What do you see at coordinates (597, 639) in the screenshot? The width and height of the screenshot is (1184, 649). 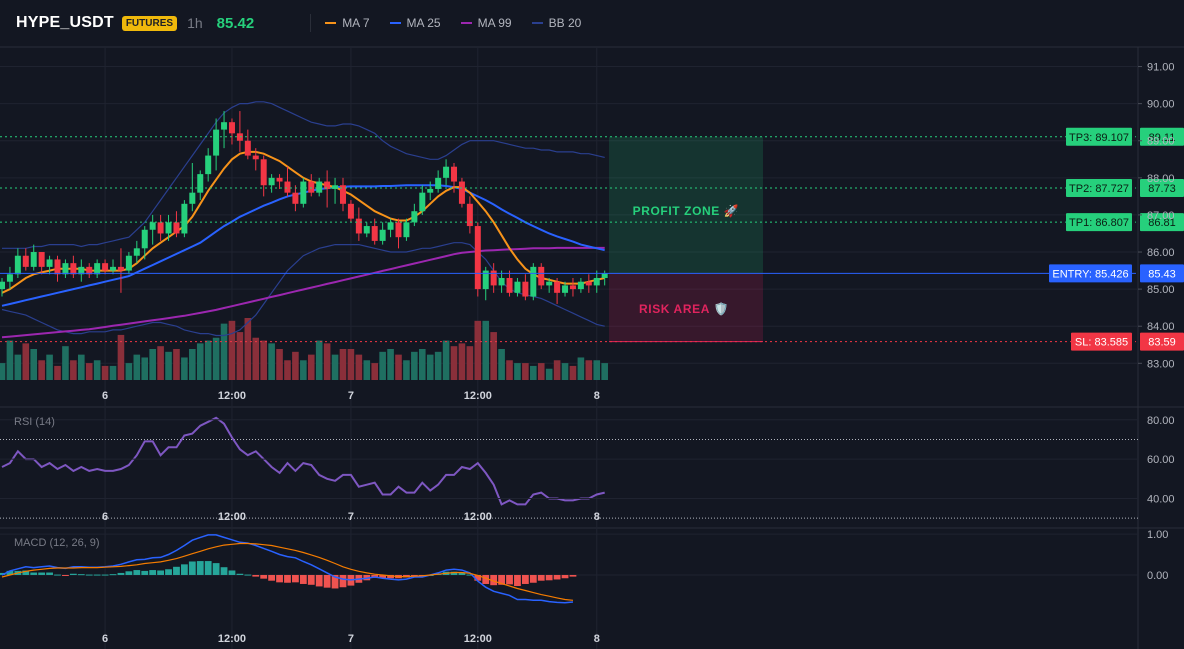 I see `time-tick-label: 8` at bounding box center [597, 639].